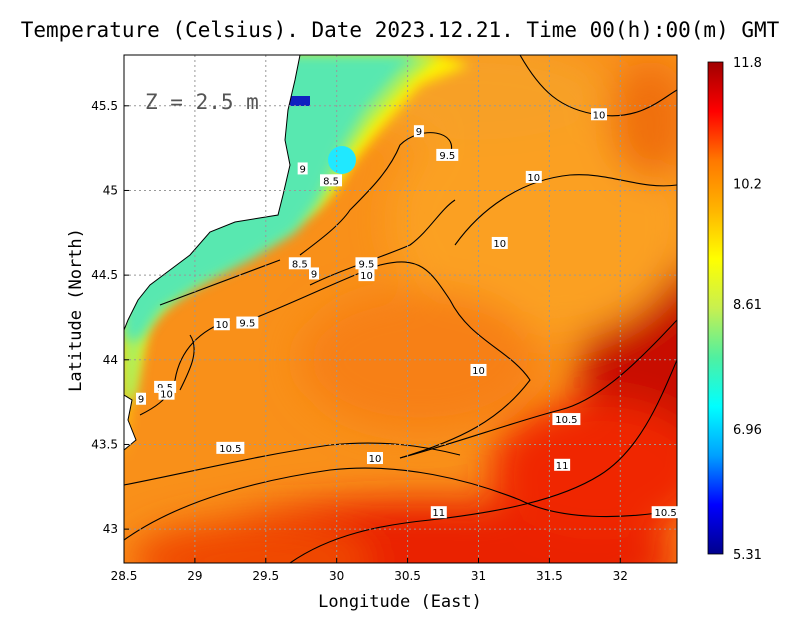 The height and width of the screenshot is (622, 800). What do you see at coordinates (194, 576) in the screenshot?
I see `x-tick-label: 29` at bounding box center [194, 576].